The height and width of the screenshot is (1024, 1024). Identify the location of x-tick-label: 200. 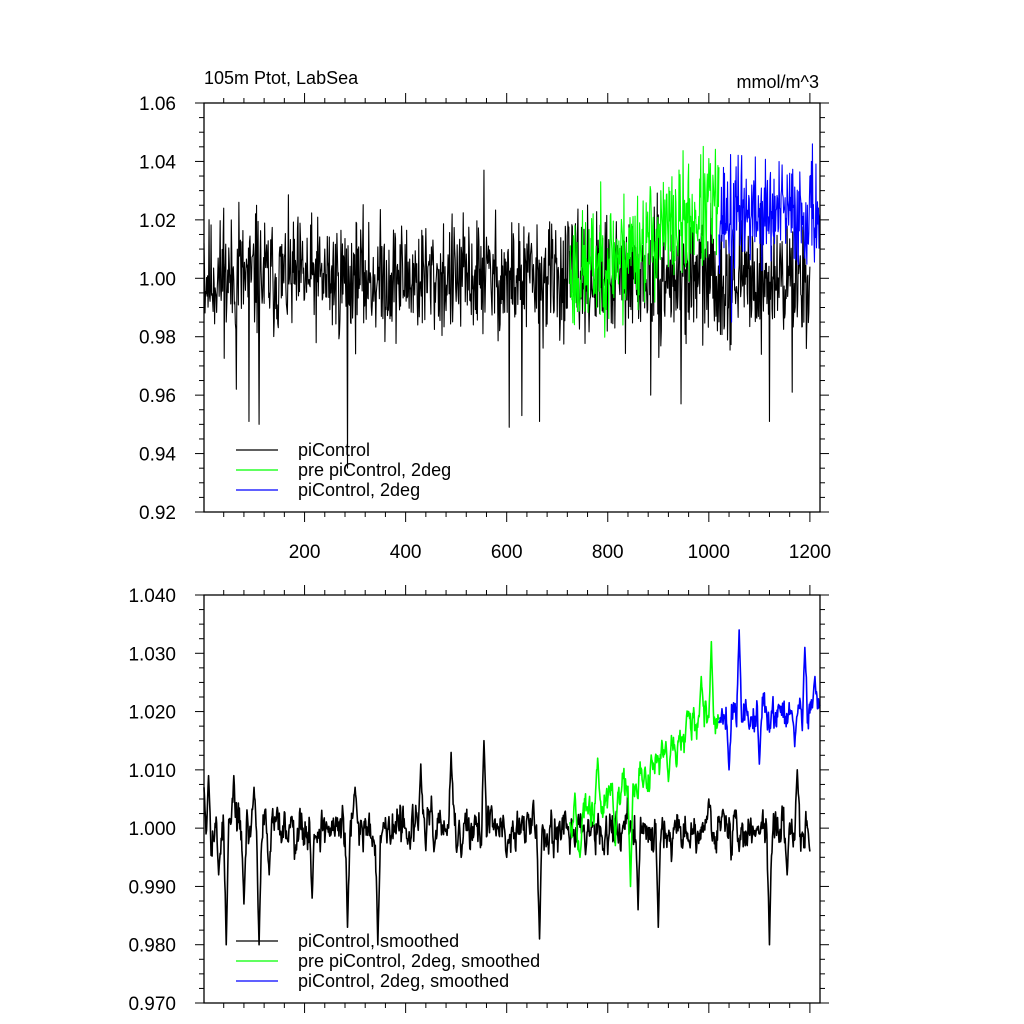
(305, 552).